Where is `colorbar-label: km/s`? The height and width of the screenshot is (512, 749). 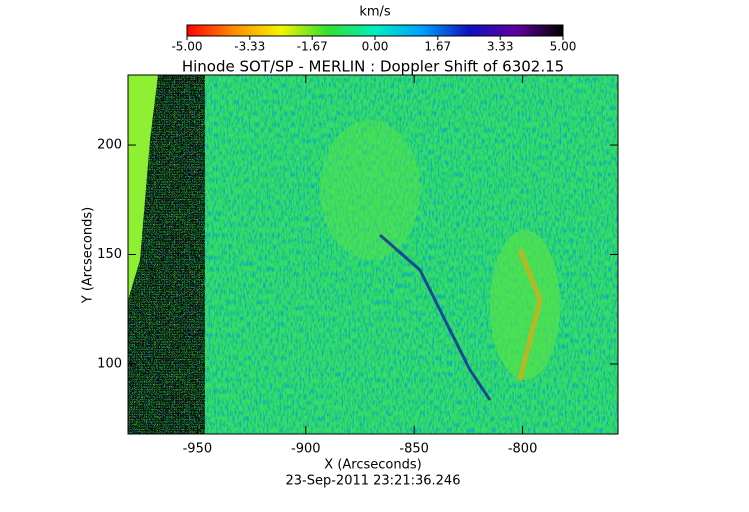
colorbar-label: km/s is located at coordinates (375, 12).